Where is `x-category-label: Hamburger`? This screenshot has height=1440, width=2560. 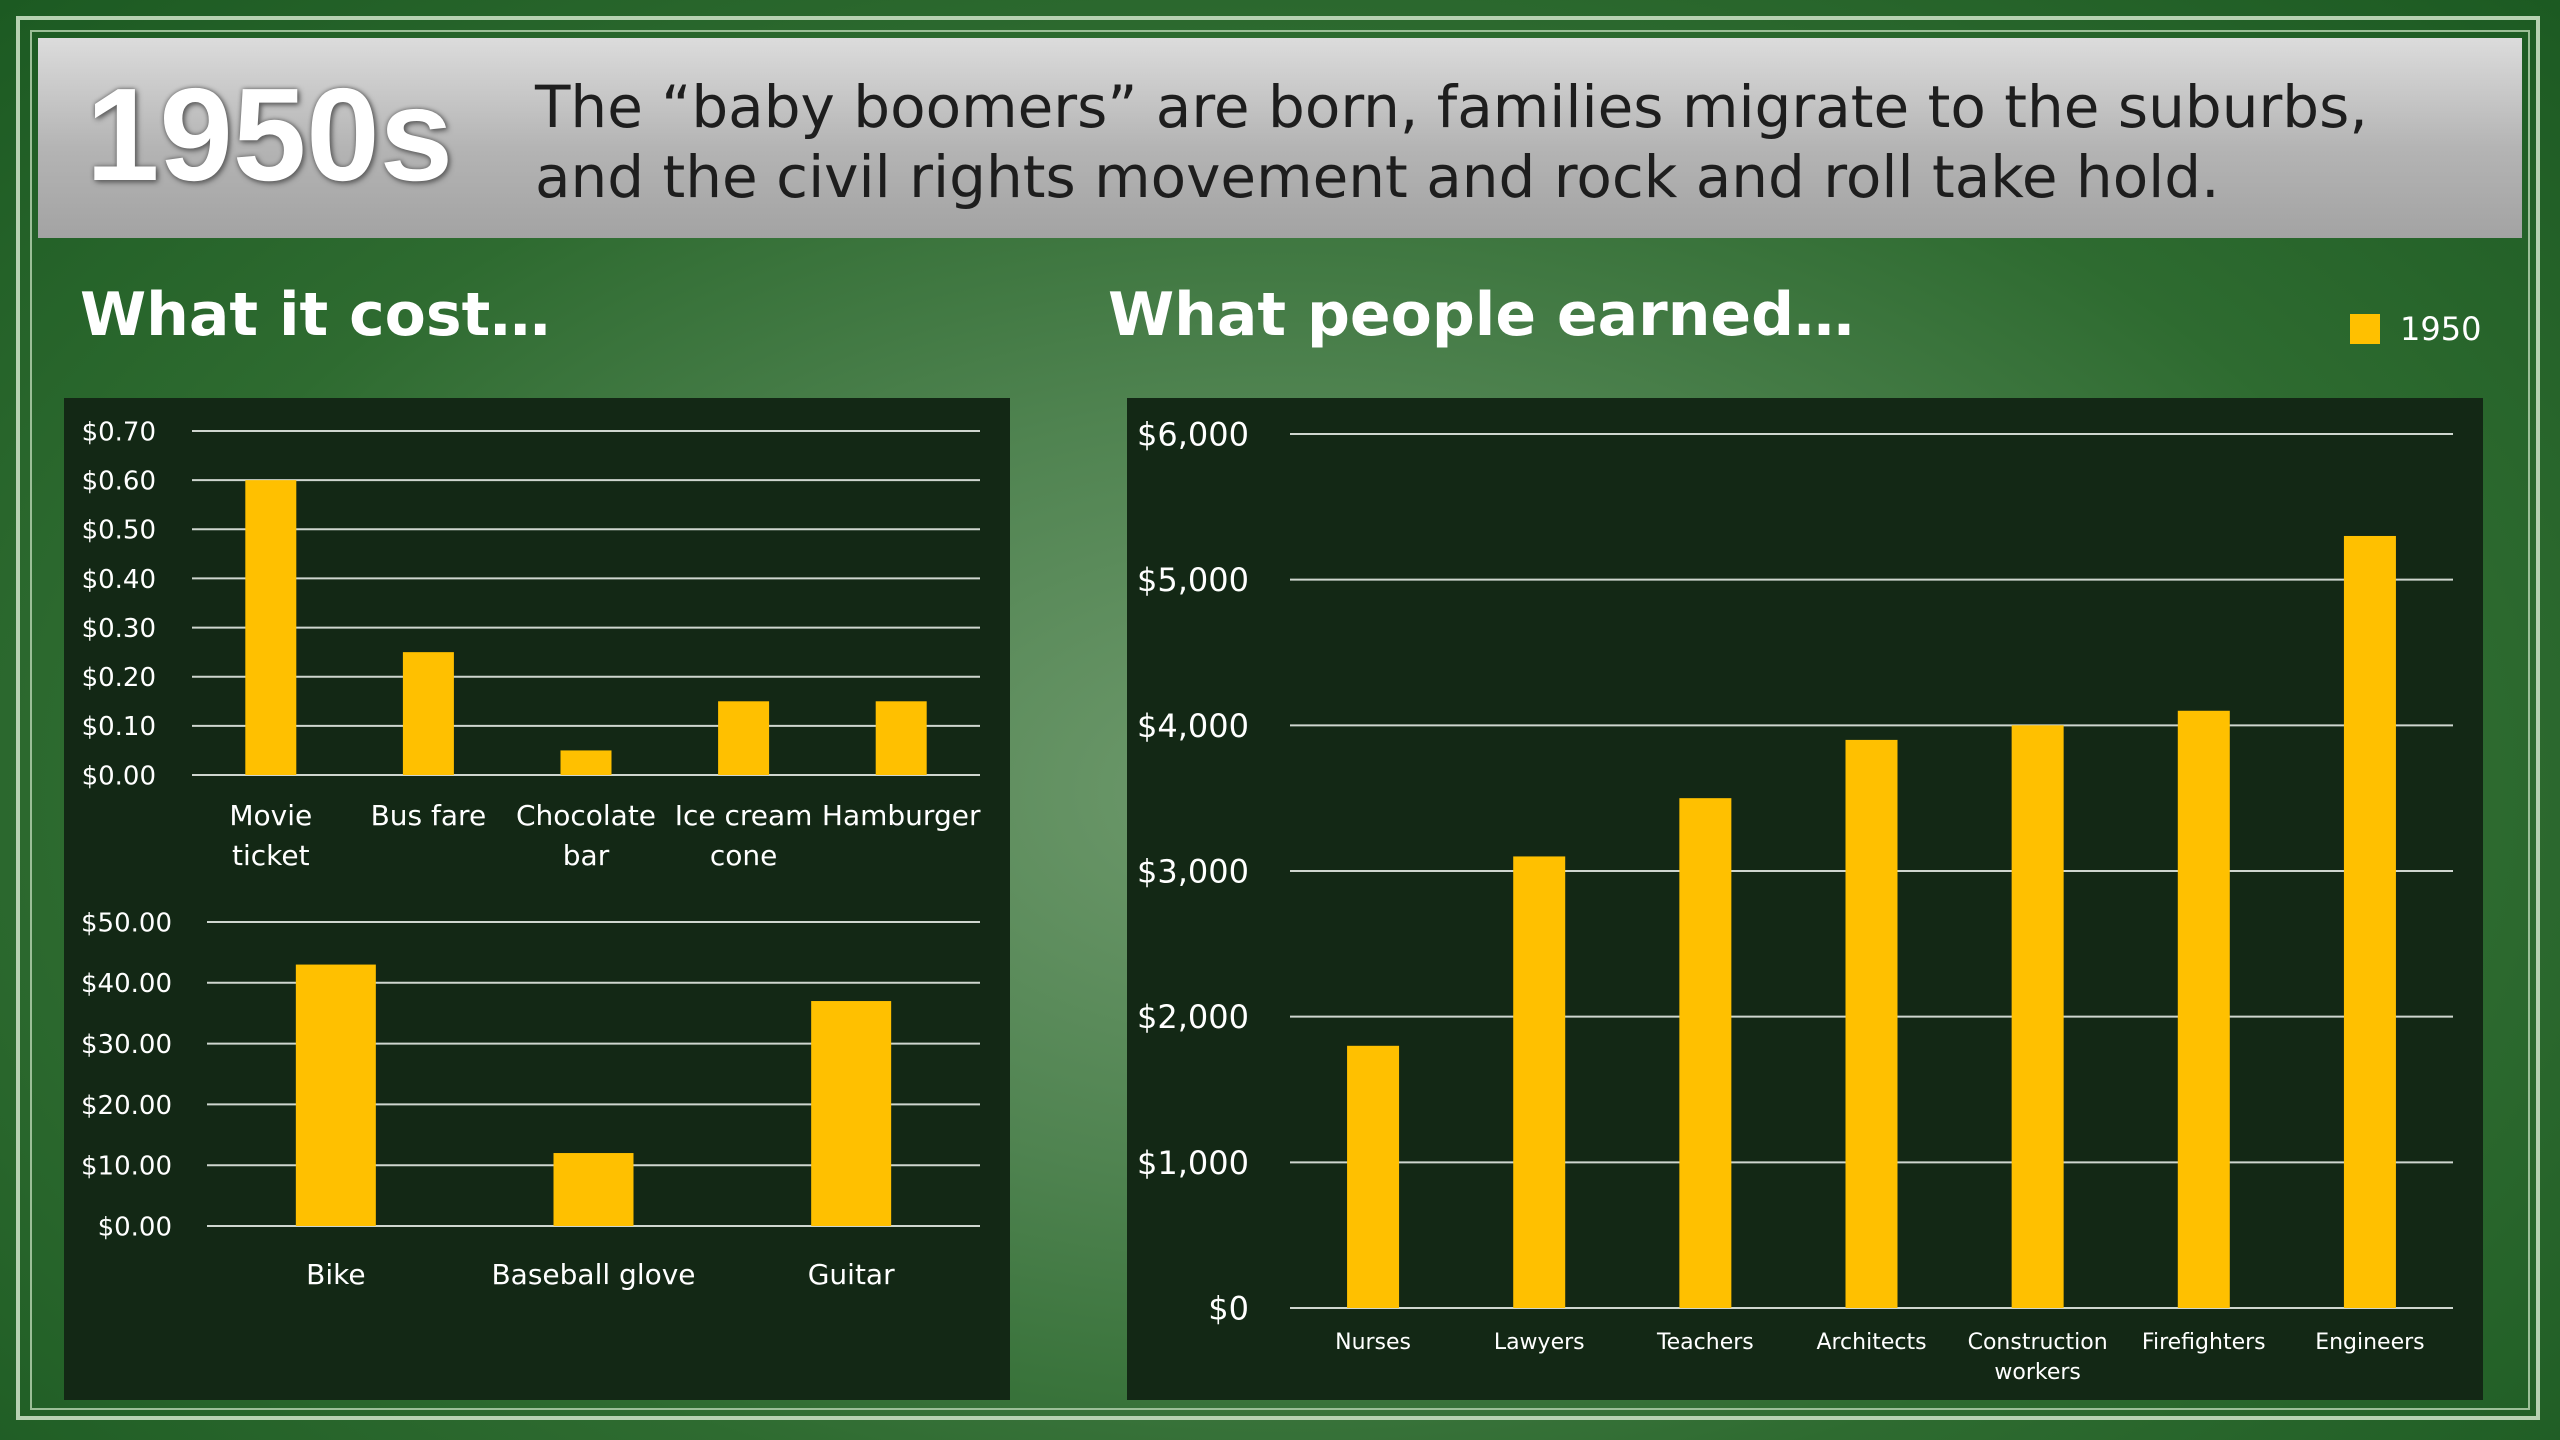 x-category-label: Hamburger is located at coordinates (901, 815).